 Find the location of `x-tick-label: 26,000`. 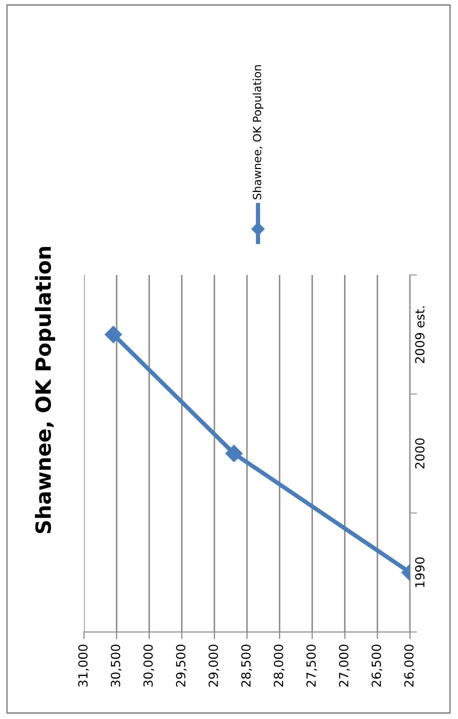

x-tick-label: 26,000 is located at coordinates (409, 665).